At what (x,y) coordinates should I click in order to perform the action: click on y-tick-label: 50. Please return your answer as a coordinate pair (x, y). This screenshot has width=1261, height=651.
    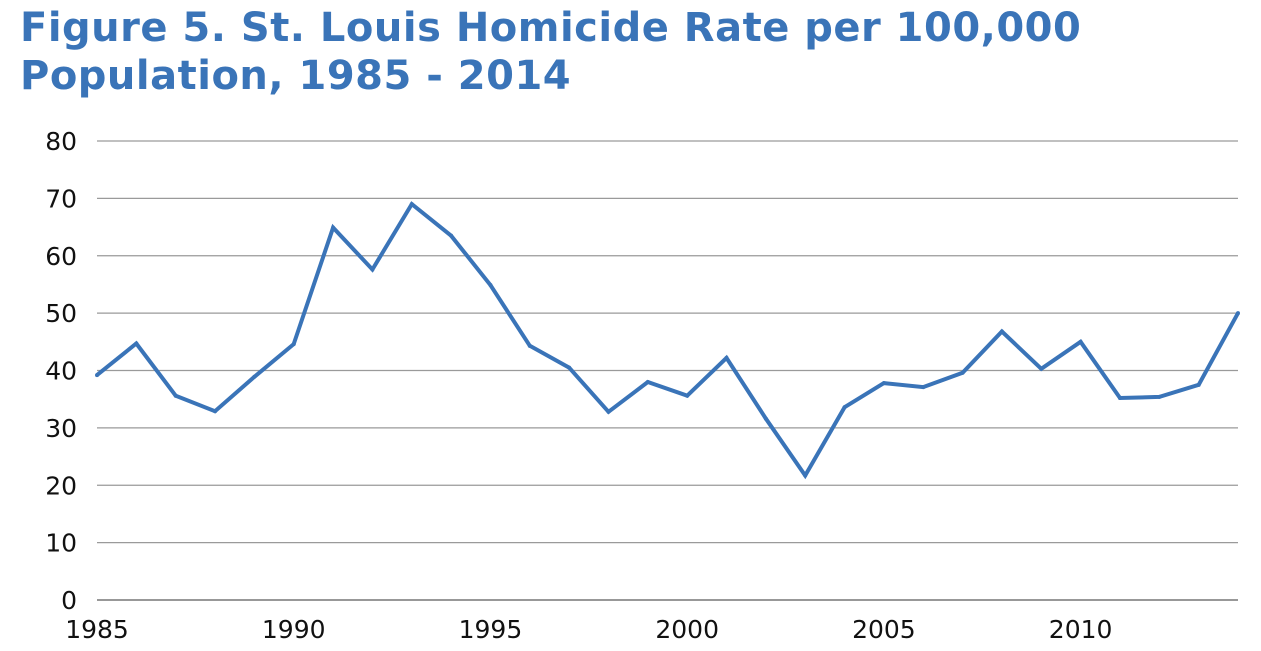
    Looking at the image, I should click on (61, 313).